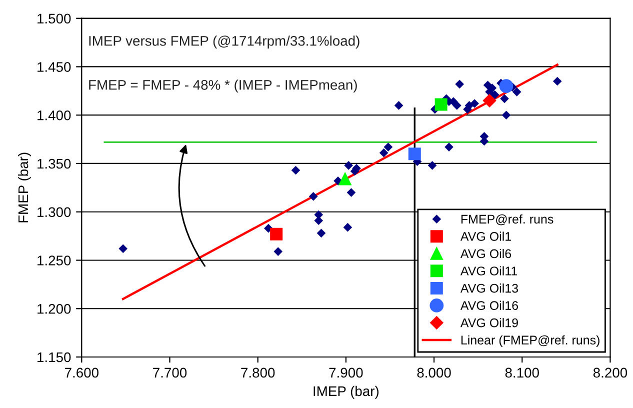 The height and width of the screenshot is (408, 633). Describe the element at coordinates (258, 373) in the screenshot. I see `x-tick-label: 7.800` at that location.